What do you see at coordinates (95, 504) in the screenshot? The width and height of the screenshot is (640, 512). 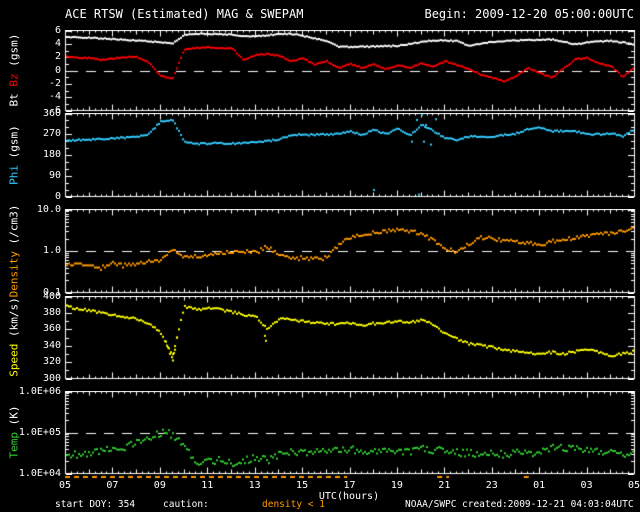 I see `start-doy-label: start DOY: 354` at bounding box center [95, 504].